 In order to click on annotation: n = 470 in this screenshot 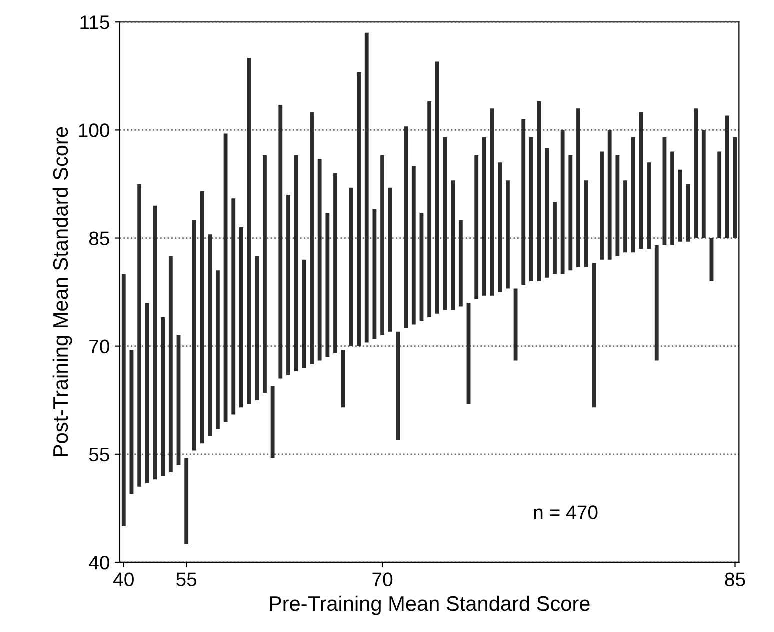, I will do `click(566, 513)`.